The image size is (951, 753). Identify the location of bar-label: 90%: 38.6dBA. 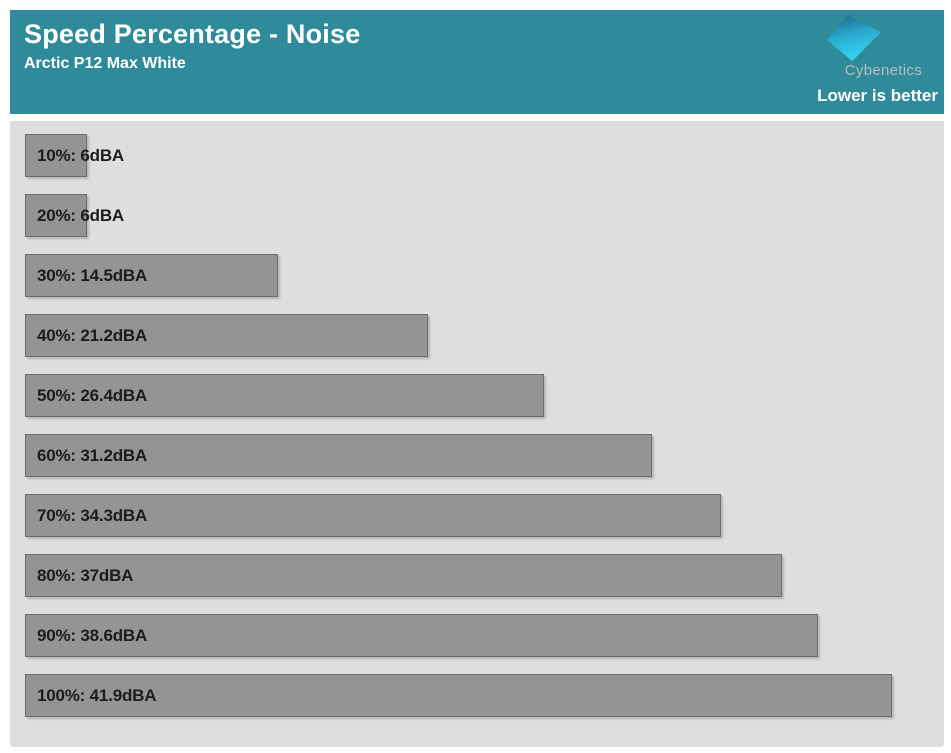
(92, 635).